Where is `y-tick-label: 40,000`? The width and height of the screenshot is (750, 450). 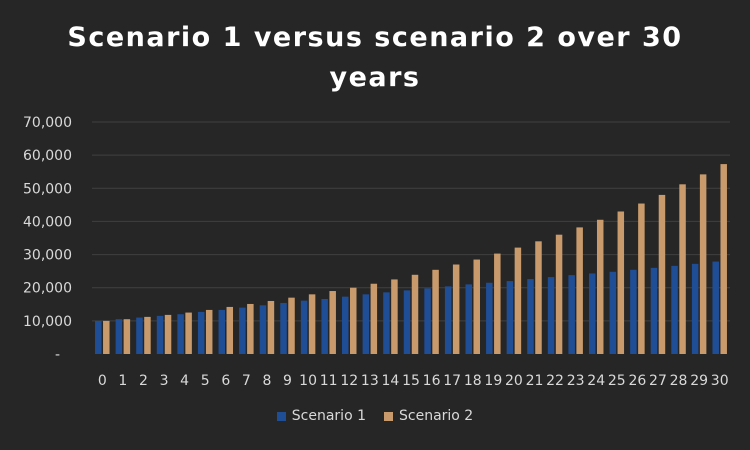 y-tick-label: 40,000 is located at coordinates (47, 222).